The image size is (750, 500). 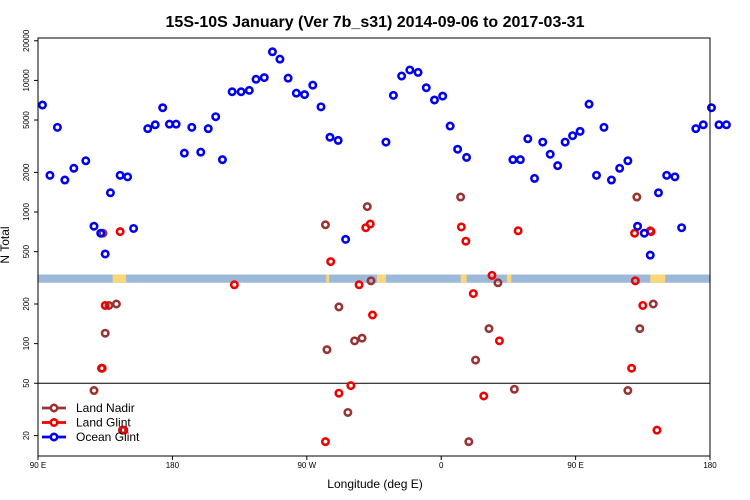 I want to click on legend-label: Land Nadir, so click(x=105, y=408).